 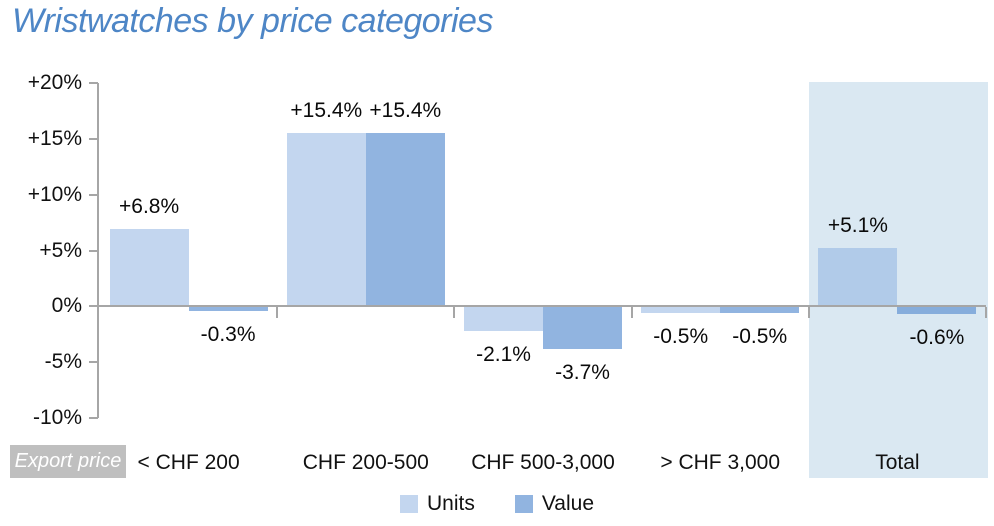 What do you see at coordinates (523, 504) in the screenshot?
I see `value-swatch-icon` at bounding box center [523, 504].